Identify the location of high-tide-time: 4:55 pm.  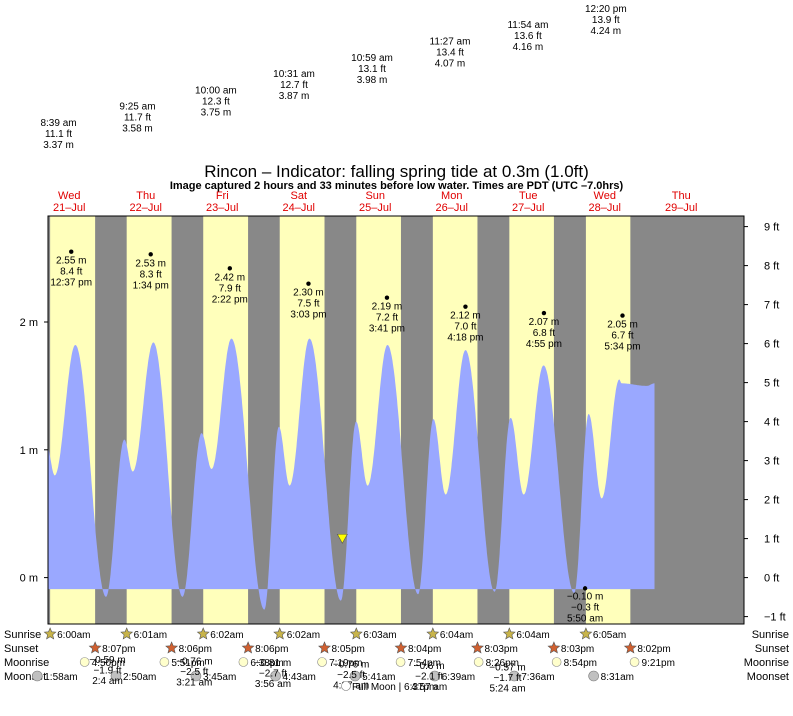
(544, 344).